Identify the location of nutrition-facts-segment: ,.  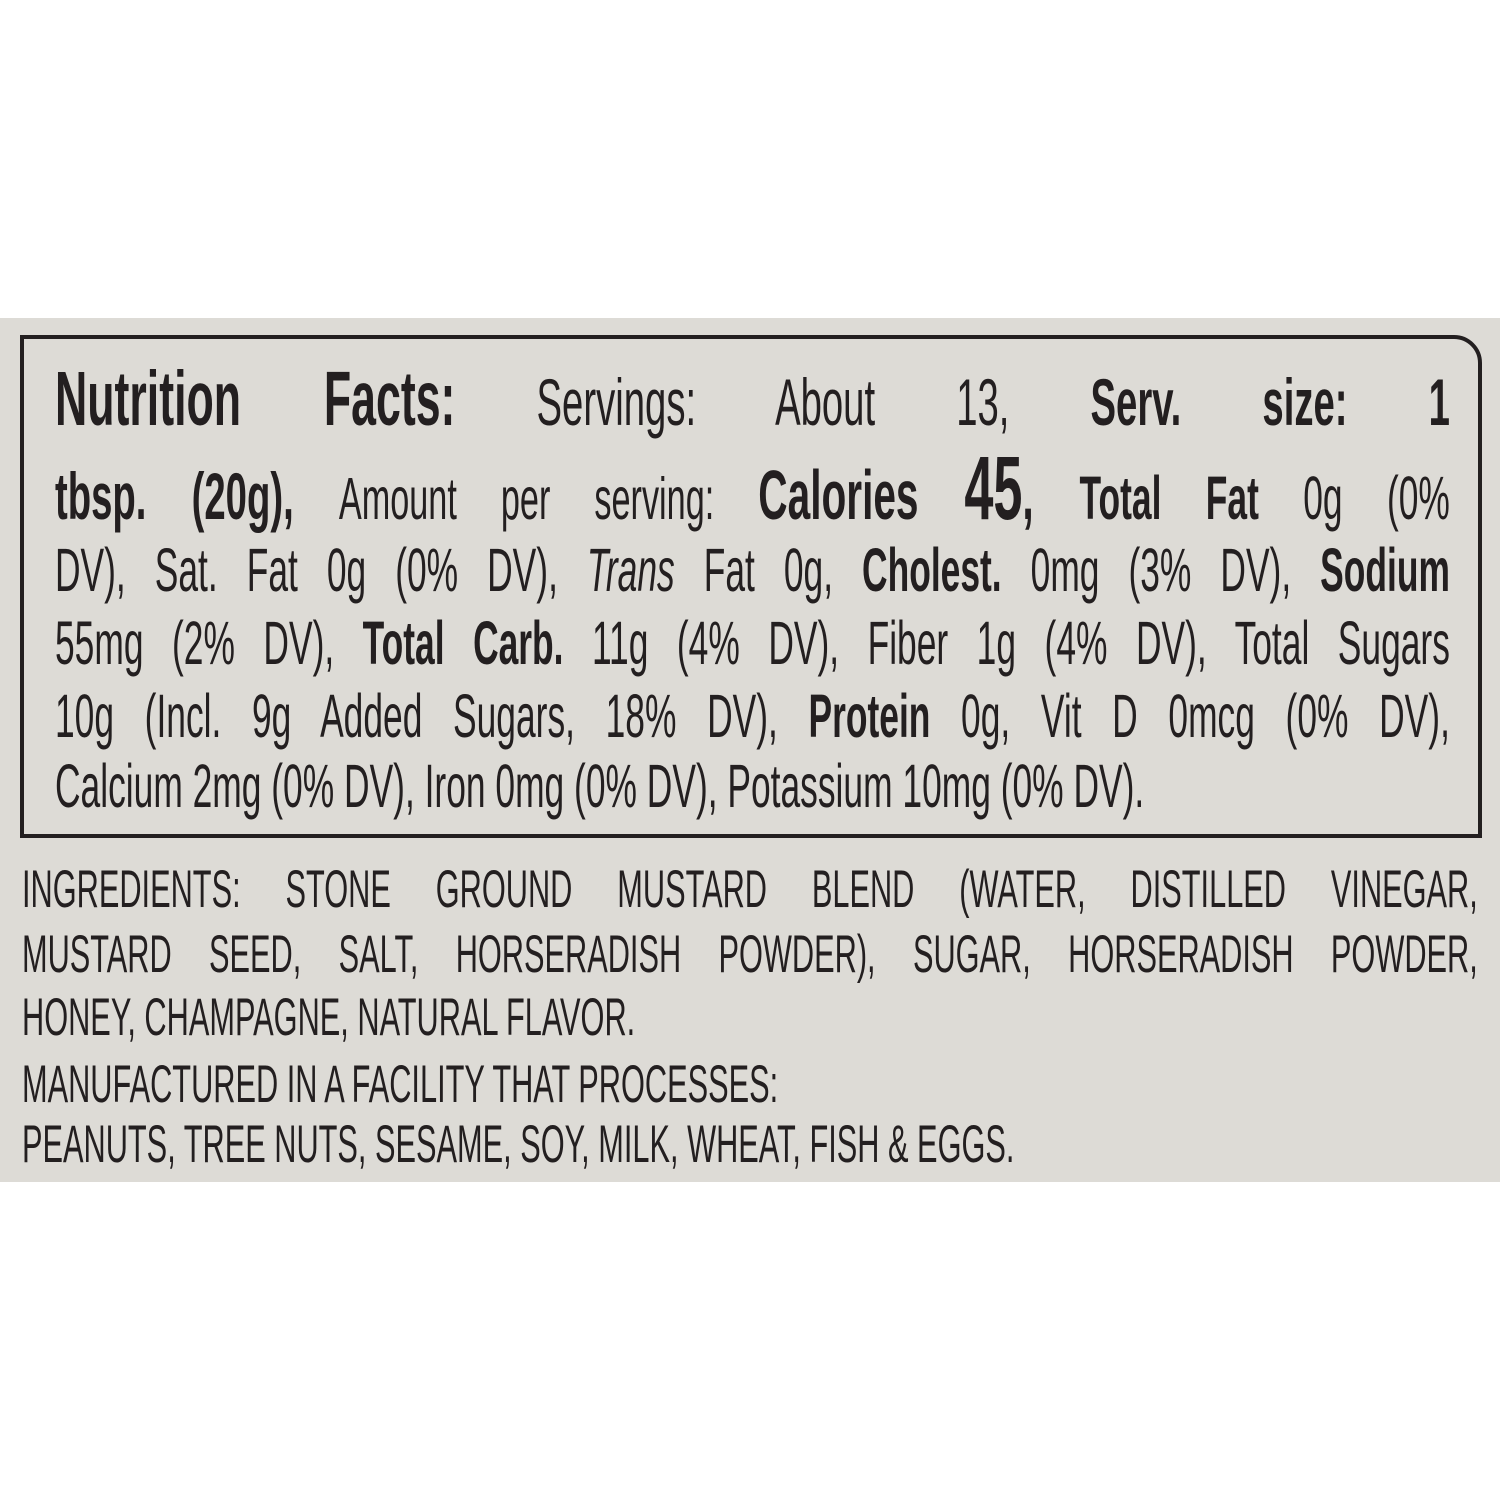
(1051, 495).